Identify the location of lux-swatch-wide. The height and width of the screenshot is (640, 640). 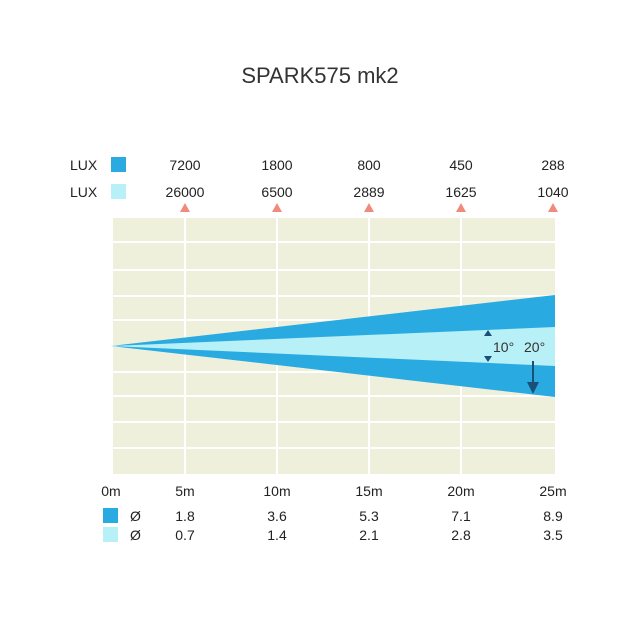
(118, 164).